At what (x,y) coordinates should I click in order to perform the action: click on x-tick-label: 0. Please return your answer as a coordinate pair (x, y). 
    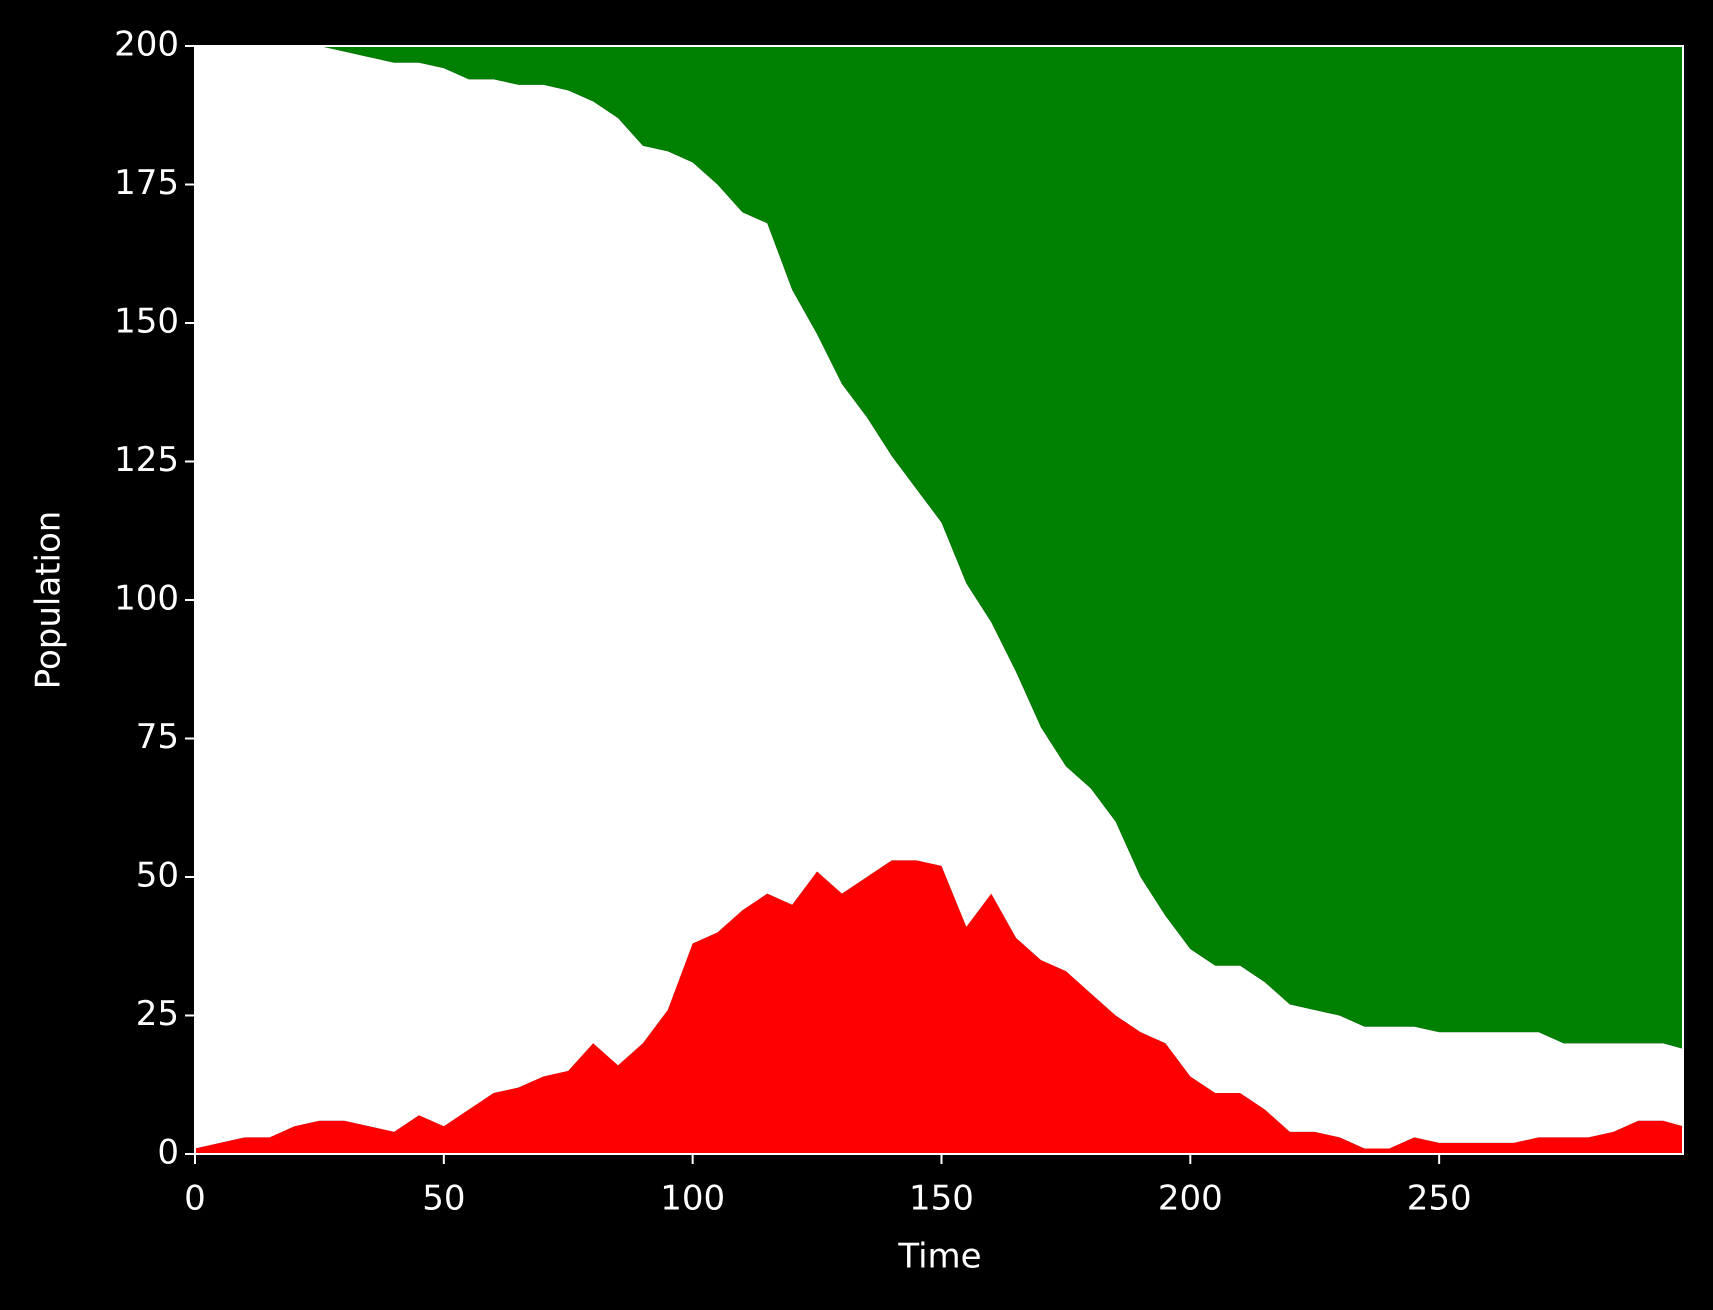
    Looking at the image, I should click on (195, 1199).